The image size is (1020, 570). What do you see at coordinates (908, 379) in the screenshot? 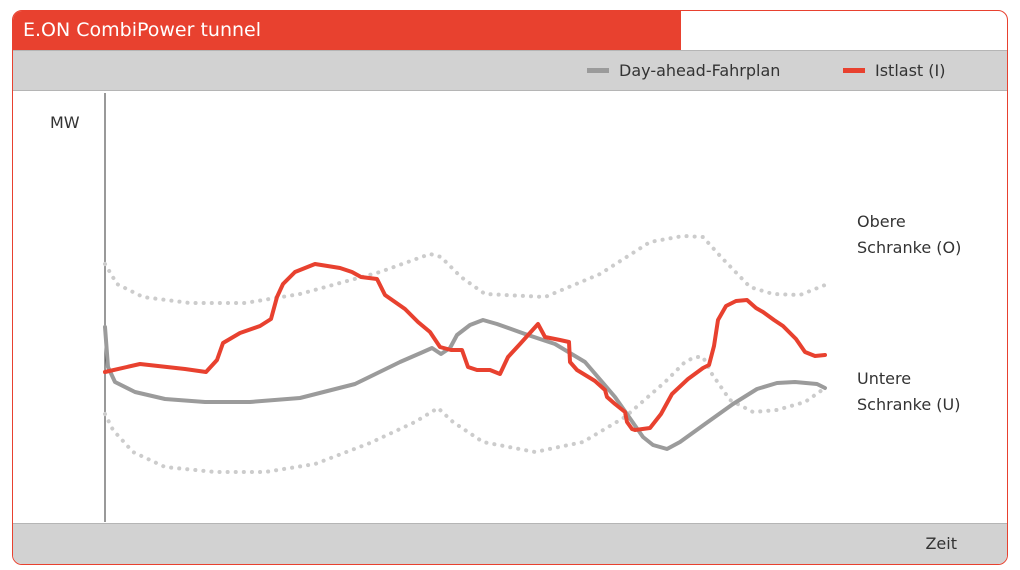
I see `annotation-lower-line1: Untere` at bounding box center [908, 379].